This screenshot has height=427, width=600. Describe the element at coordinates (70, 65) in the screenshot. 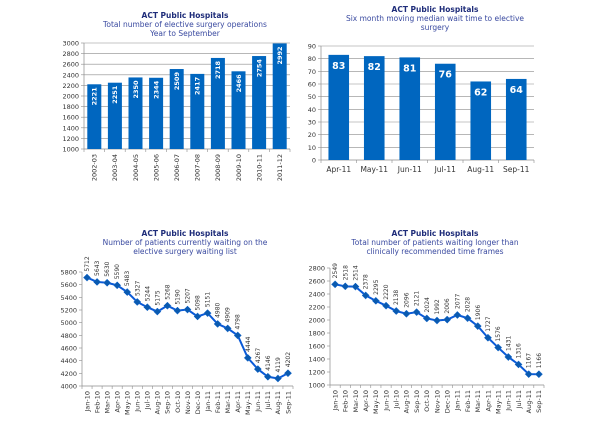

I see `y-tick-label: 2600` at that location.